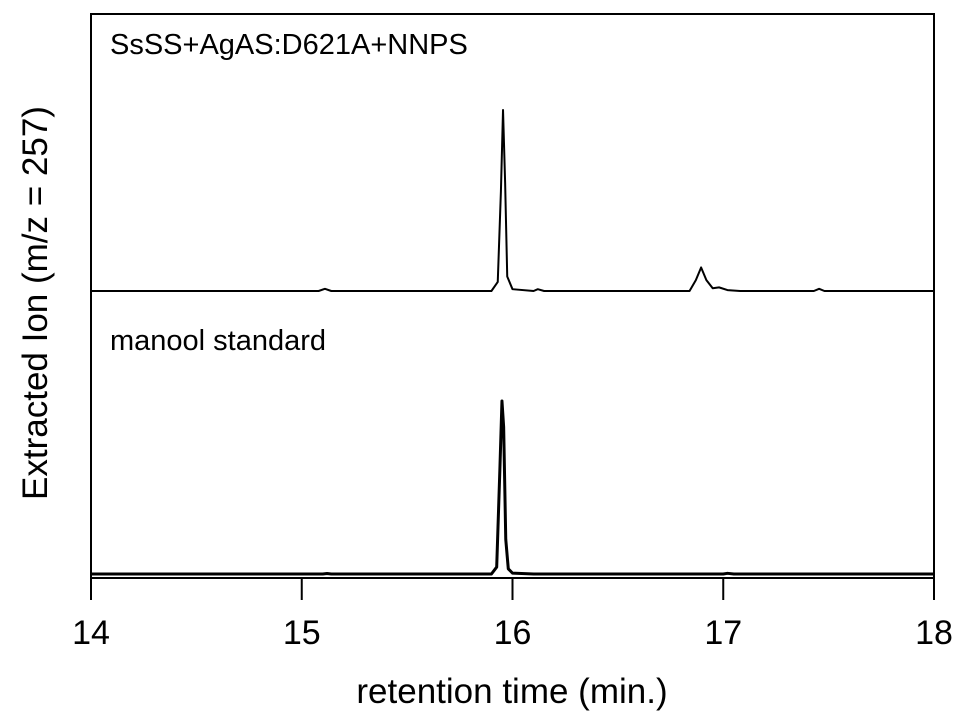 This screenshot has height=715, width=960. What do you see at coordinates (302, 633) in the screenshot?
I see `x-tick-label-15: 15` at bounding box center [302, 633].